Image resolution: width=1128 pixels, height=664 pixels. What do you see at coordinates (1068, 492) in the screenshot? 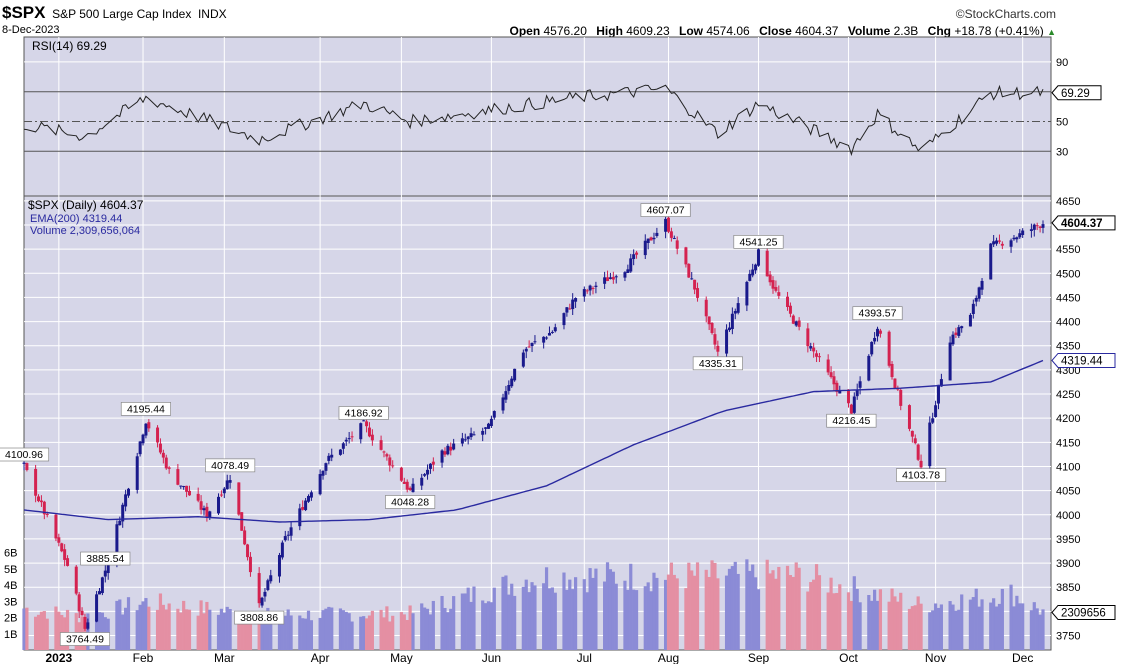
I see `y-tick-label: 4050` at bounding box center [1068, 492].